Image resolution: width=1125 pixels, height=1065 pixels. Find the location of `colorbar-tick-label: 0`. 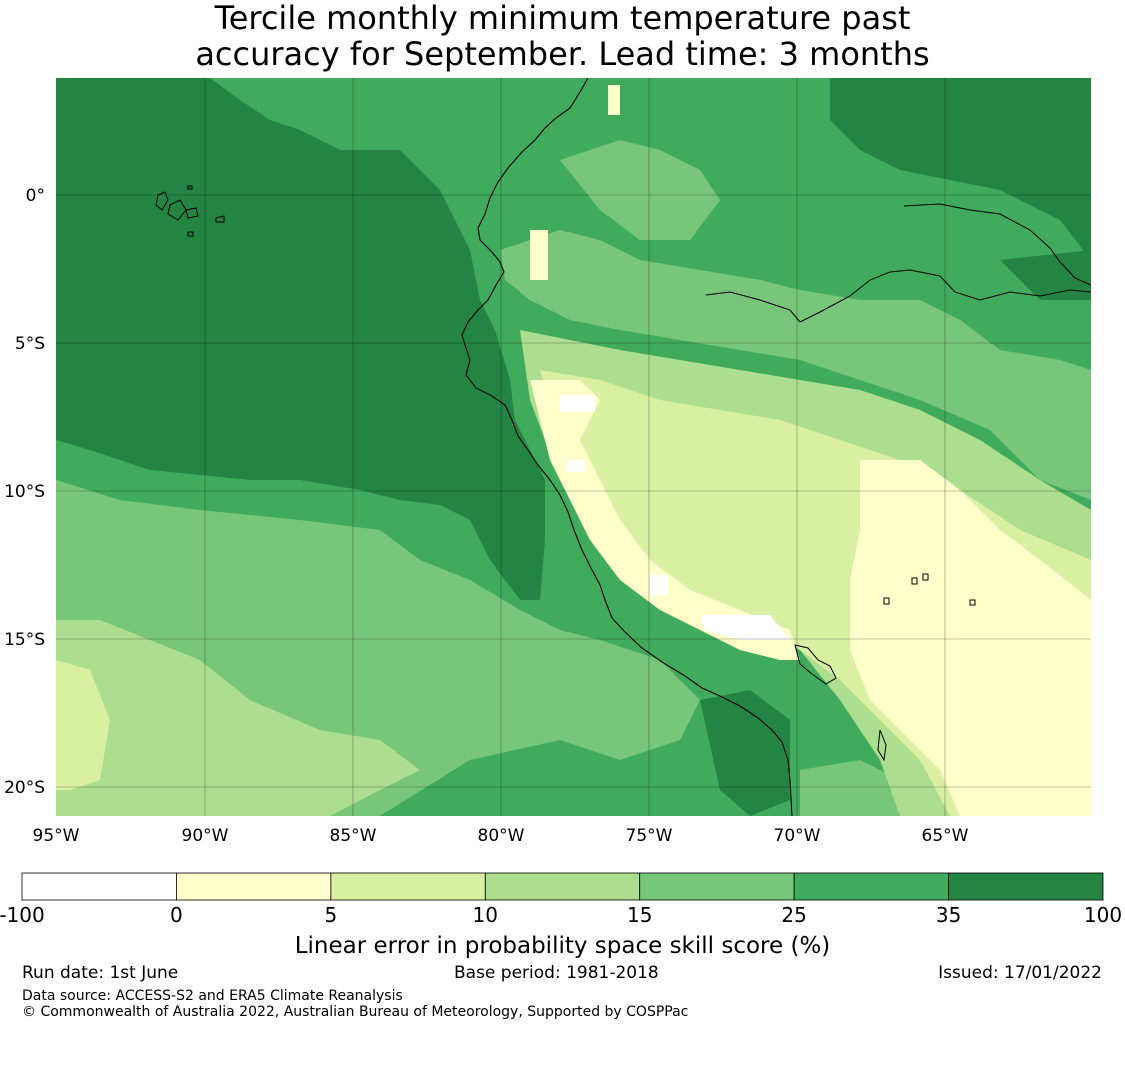

colorbar-tick-label: 0 is located at coordinates (176, 915).